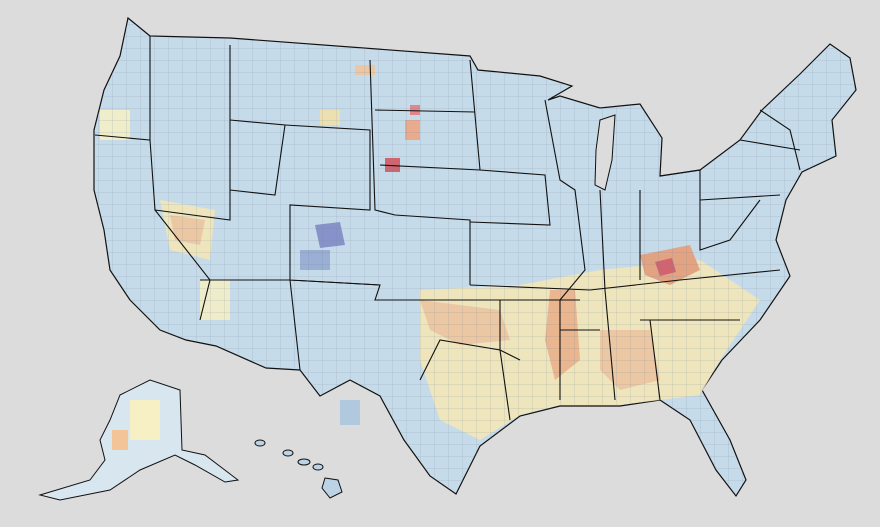  What do you see at coordinates (298, 469) in the screenshot?
I see `hawaii` at bounding box center [298, 469].